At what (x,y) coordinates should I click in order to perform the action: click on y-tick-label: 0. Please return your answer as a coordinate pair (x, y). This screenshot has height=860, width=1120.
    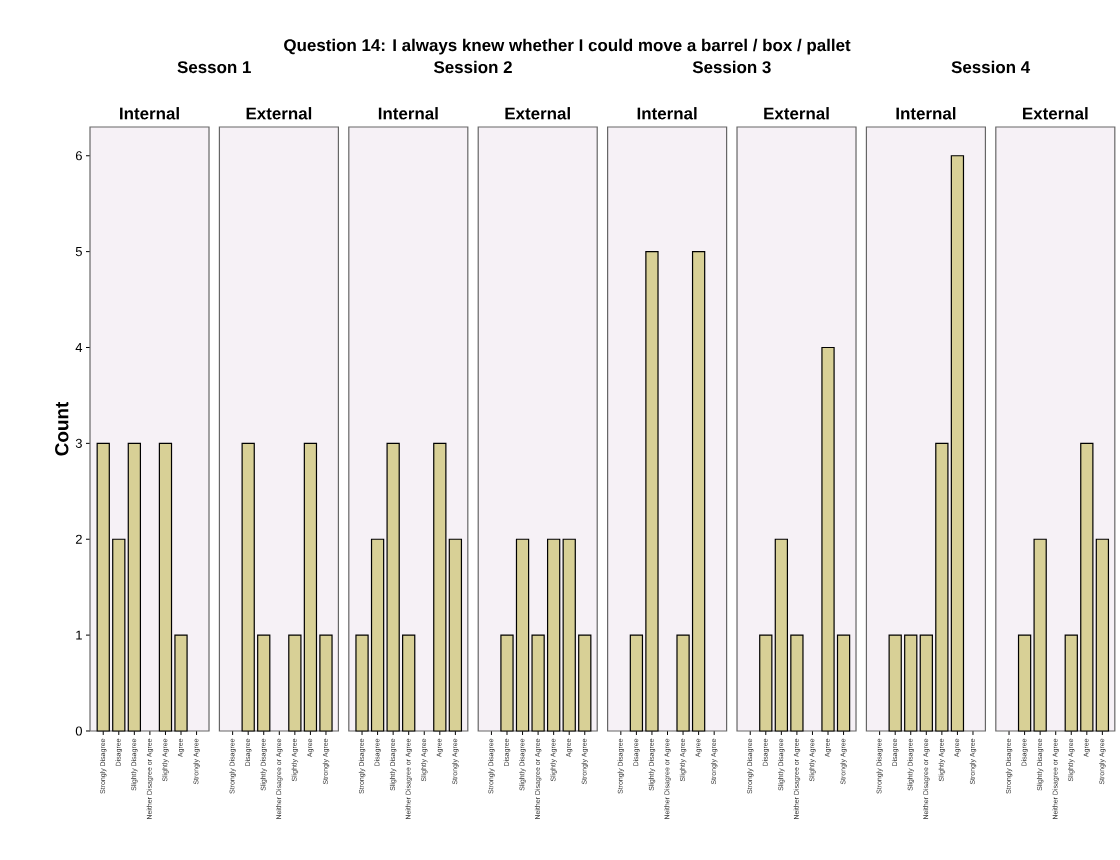
    Looking at the image, I should click on (78, 731).